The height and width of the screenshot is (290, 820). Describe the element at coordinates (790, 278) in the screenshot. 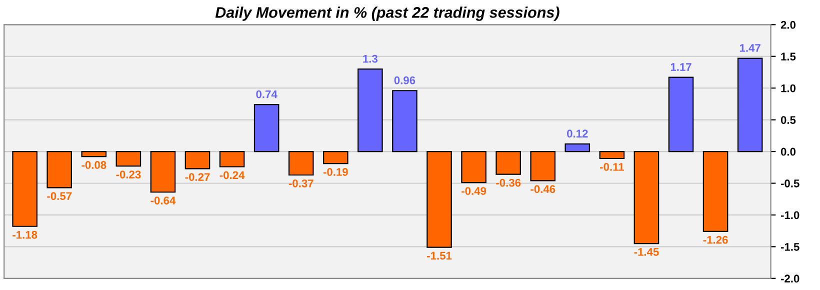

I see `y-tick-label: -2.0` at that location.